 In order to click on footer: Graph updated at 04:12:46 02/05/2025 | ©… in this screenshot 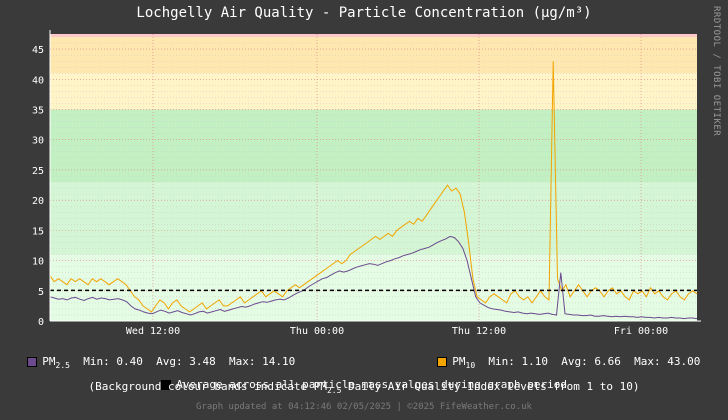, I will do `click(364, 407)`.